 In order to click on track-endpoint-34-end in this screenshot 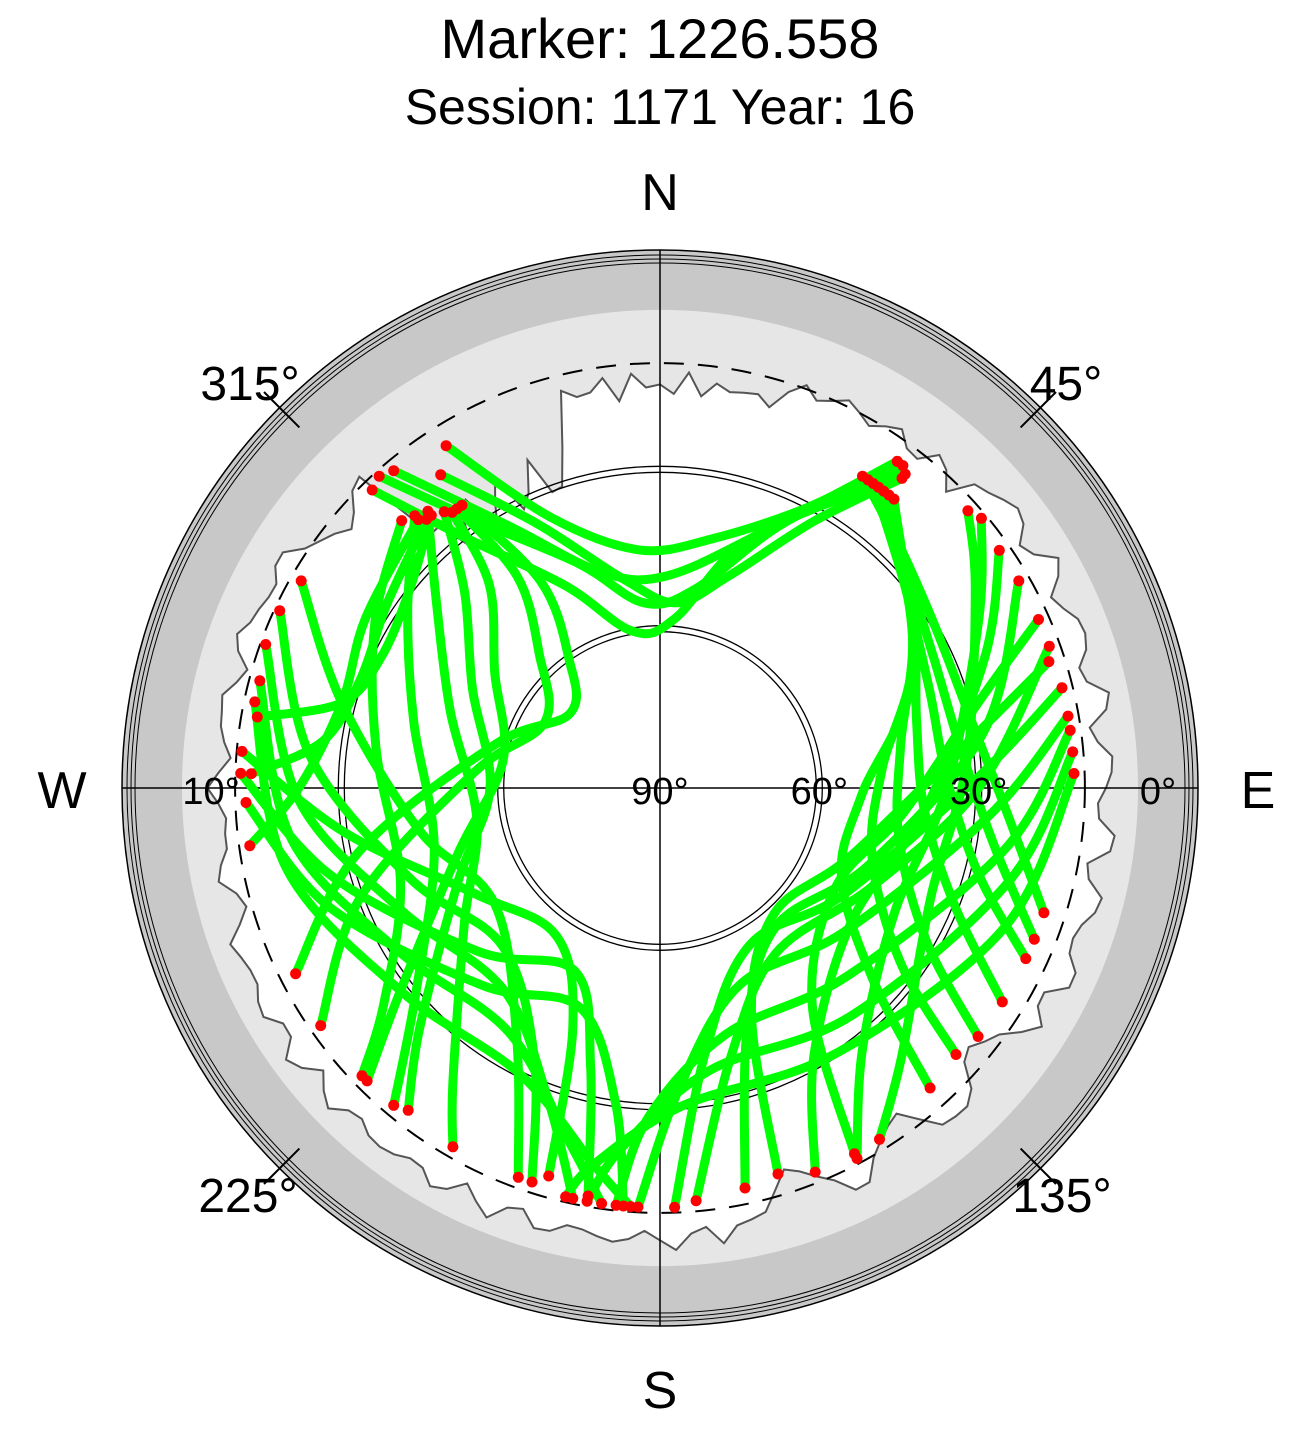, I will do `click(1034, 939)`.